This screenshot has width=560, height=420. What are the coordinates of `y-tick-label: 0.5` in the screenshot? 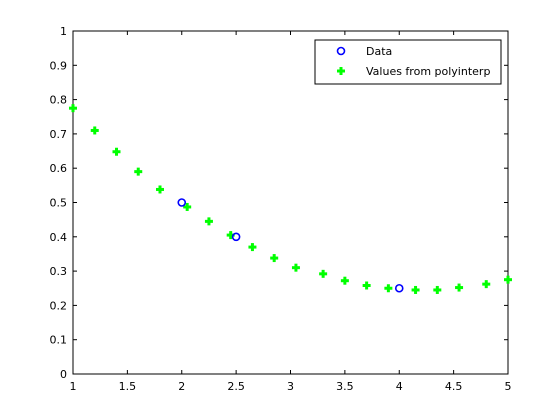 It's located at (59, 203).